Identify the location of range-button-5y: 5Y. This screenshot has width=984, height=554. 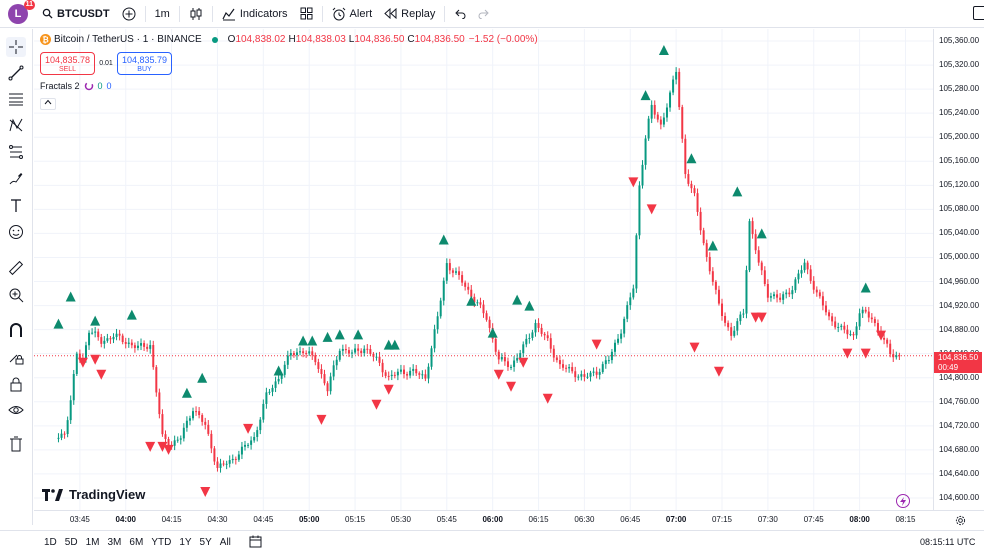
(205, 542).